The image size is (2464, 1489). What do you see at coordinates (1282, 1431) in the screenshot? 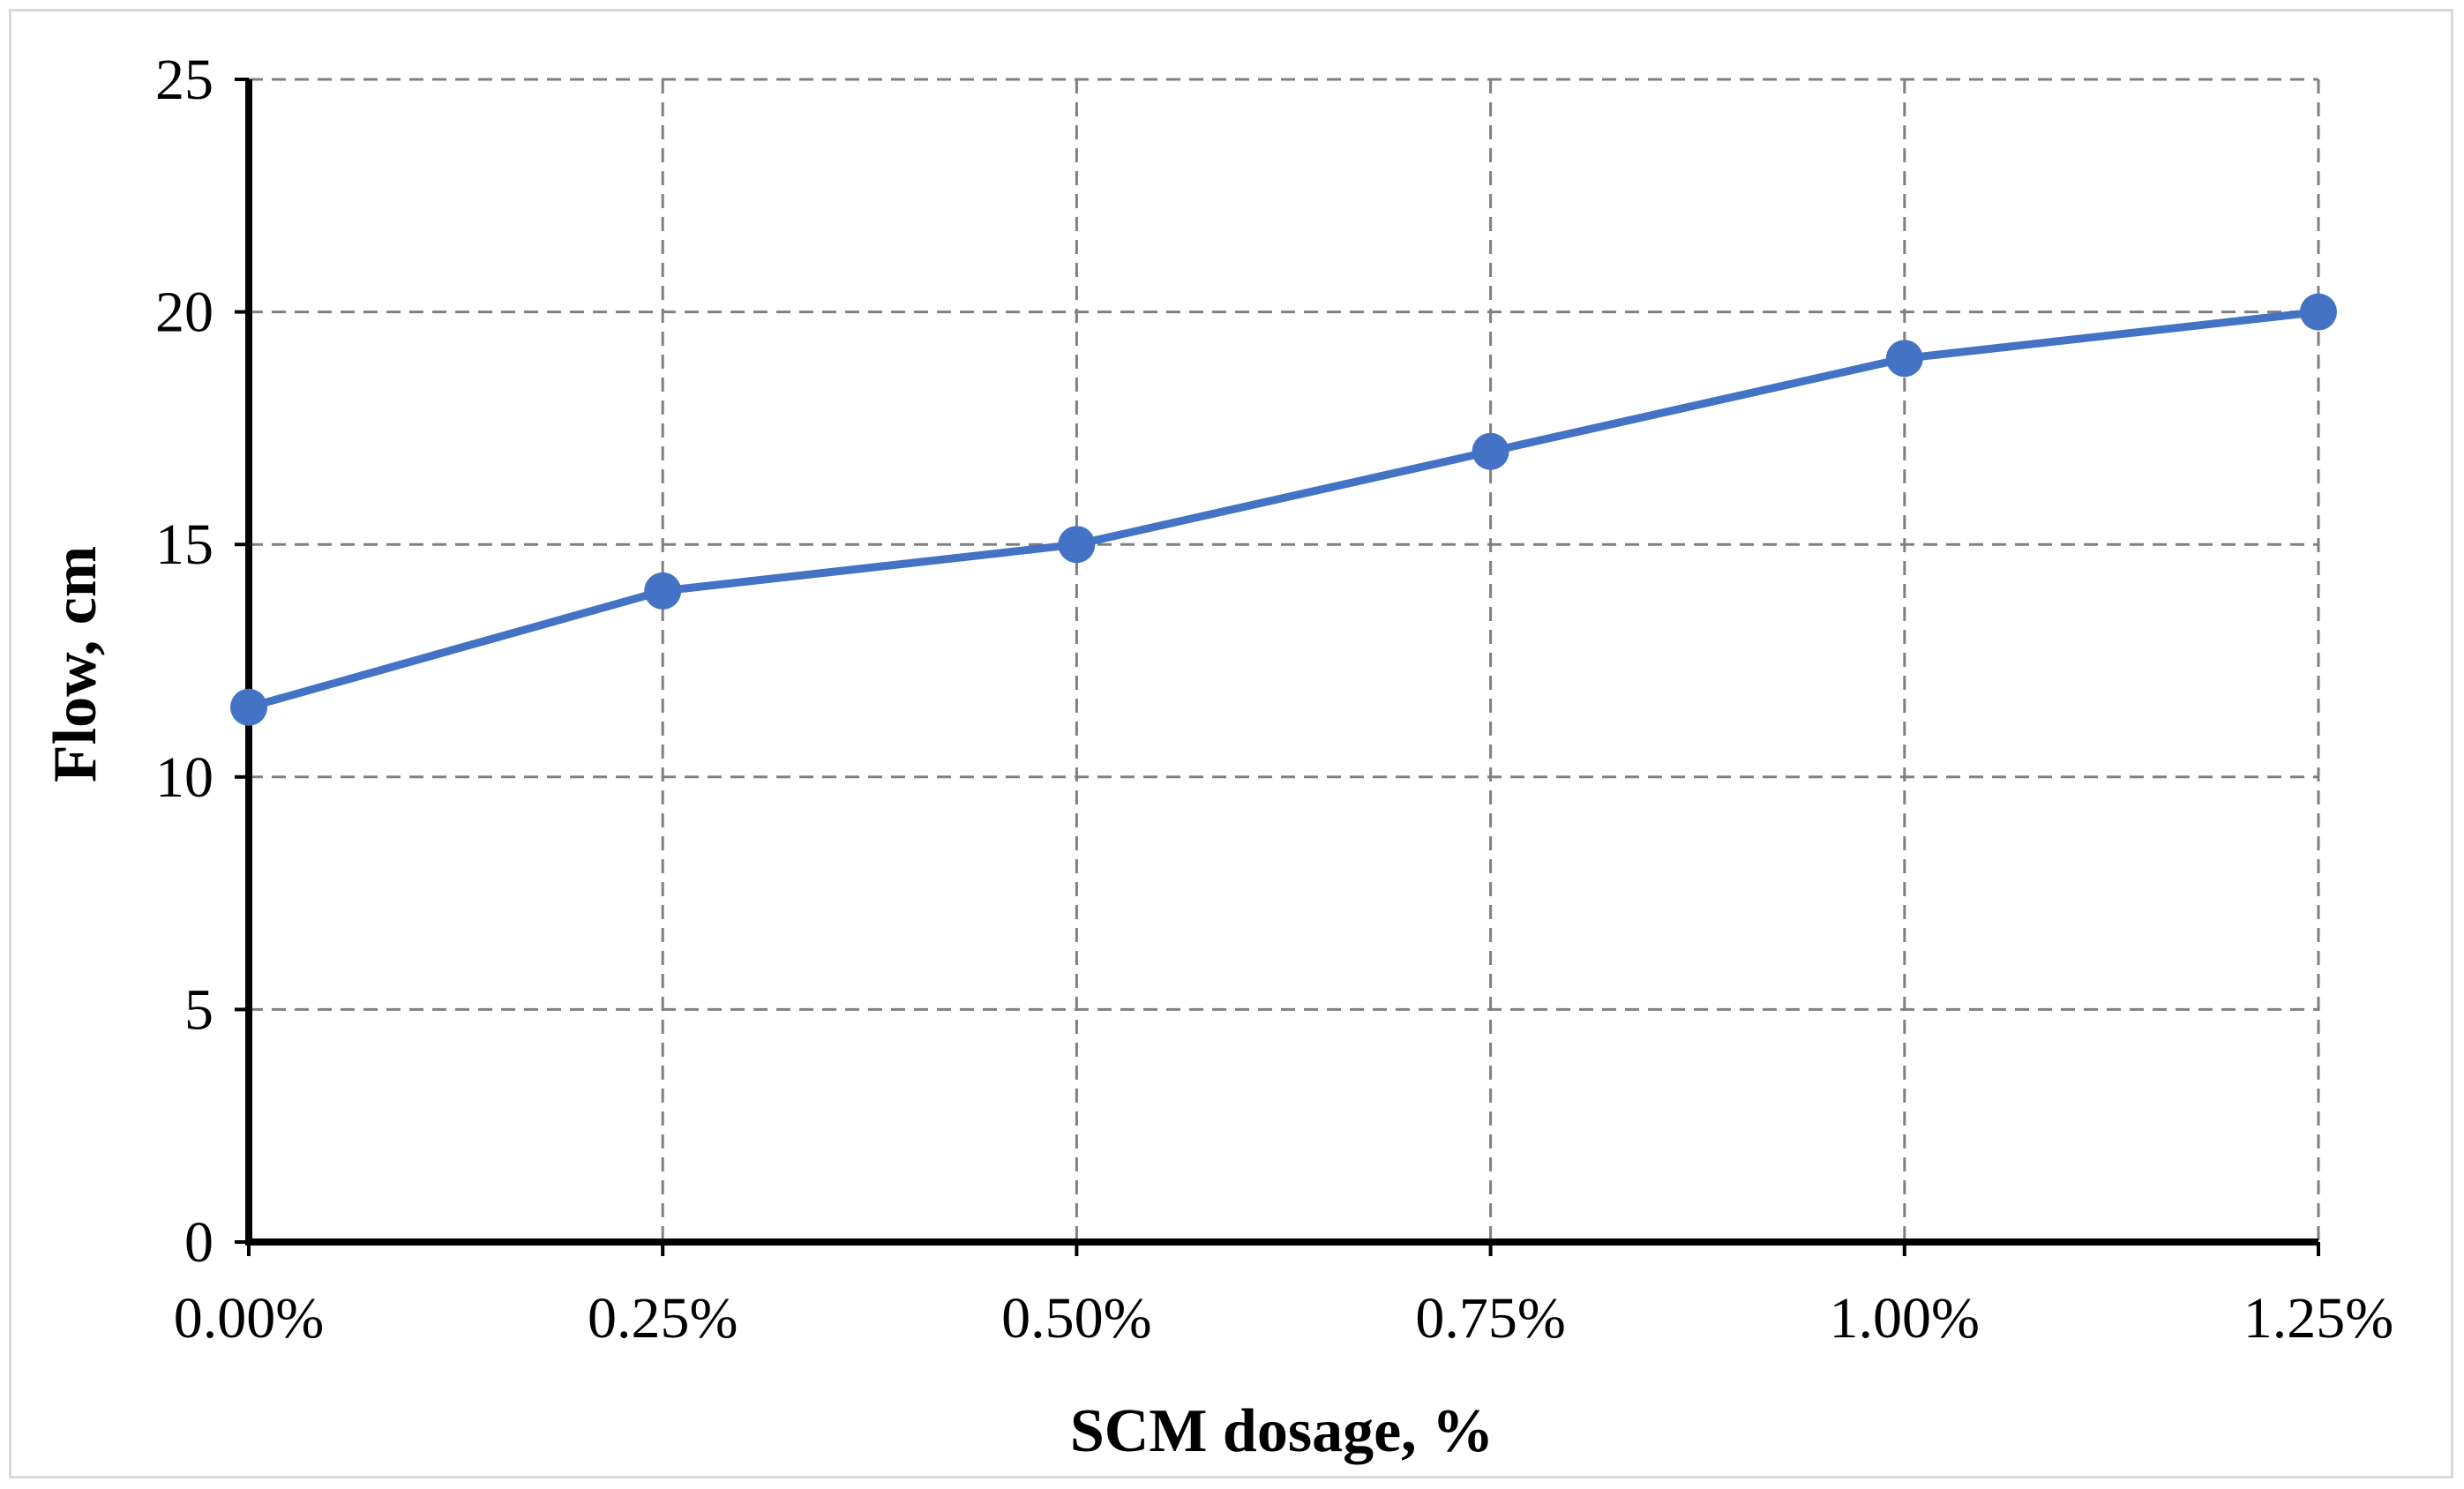
I see `x-axis-title: SCM dosage, %` at bounding box center [1282, 1431].